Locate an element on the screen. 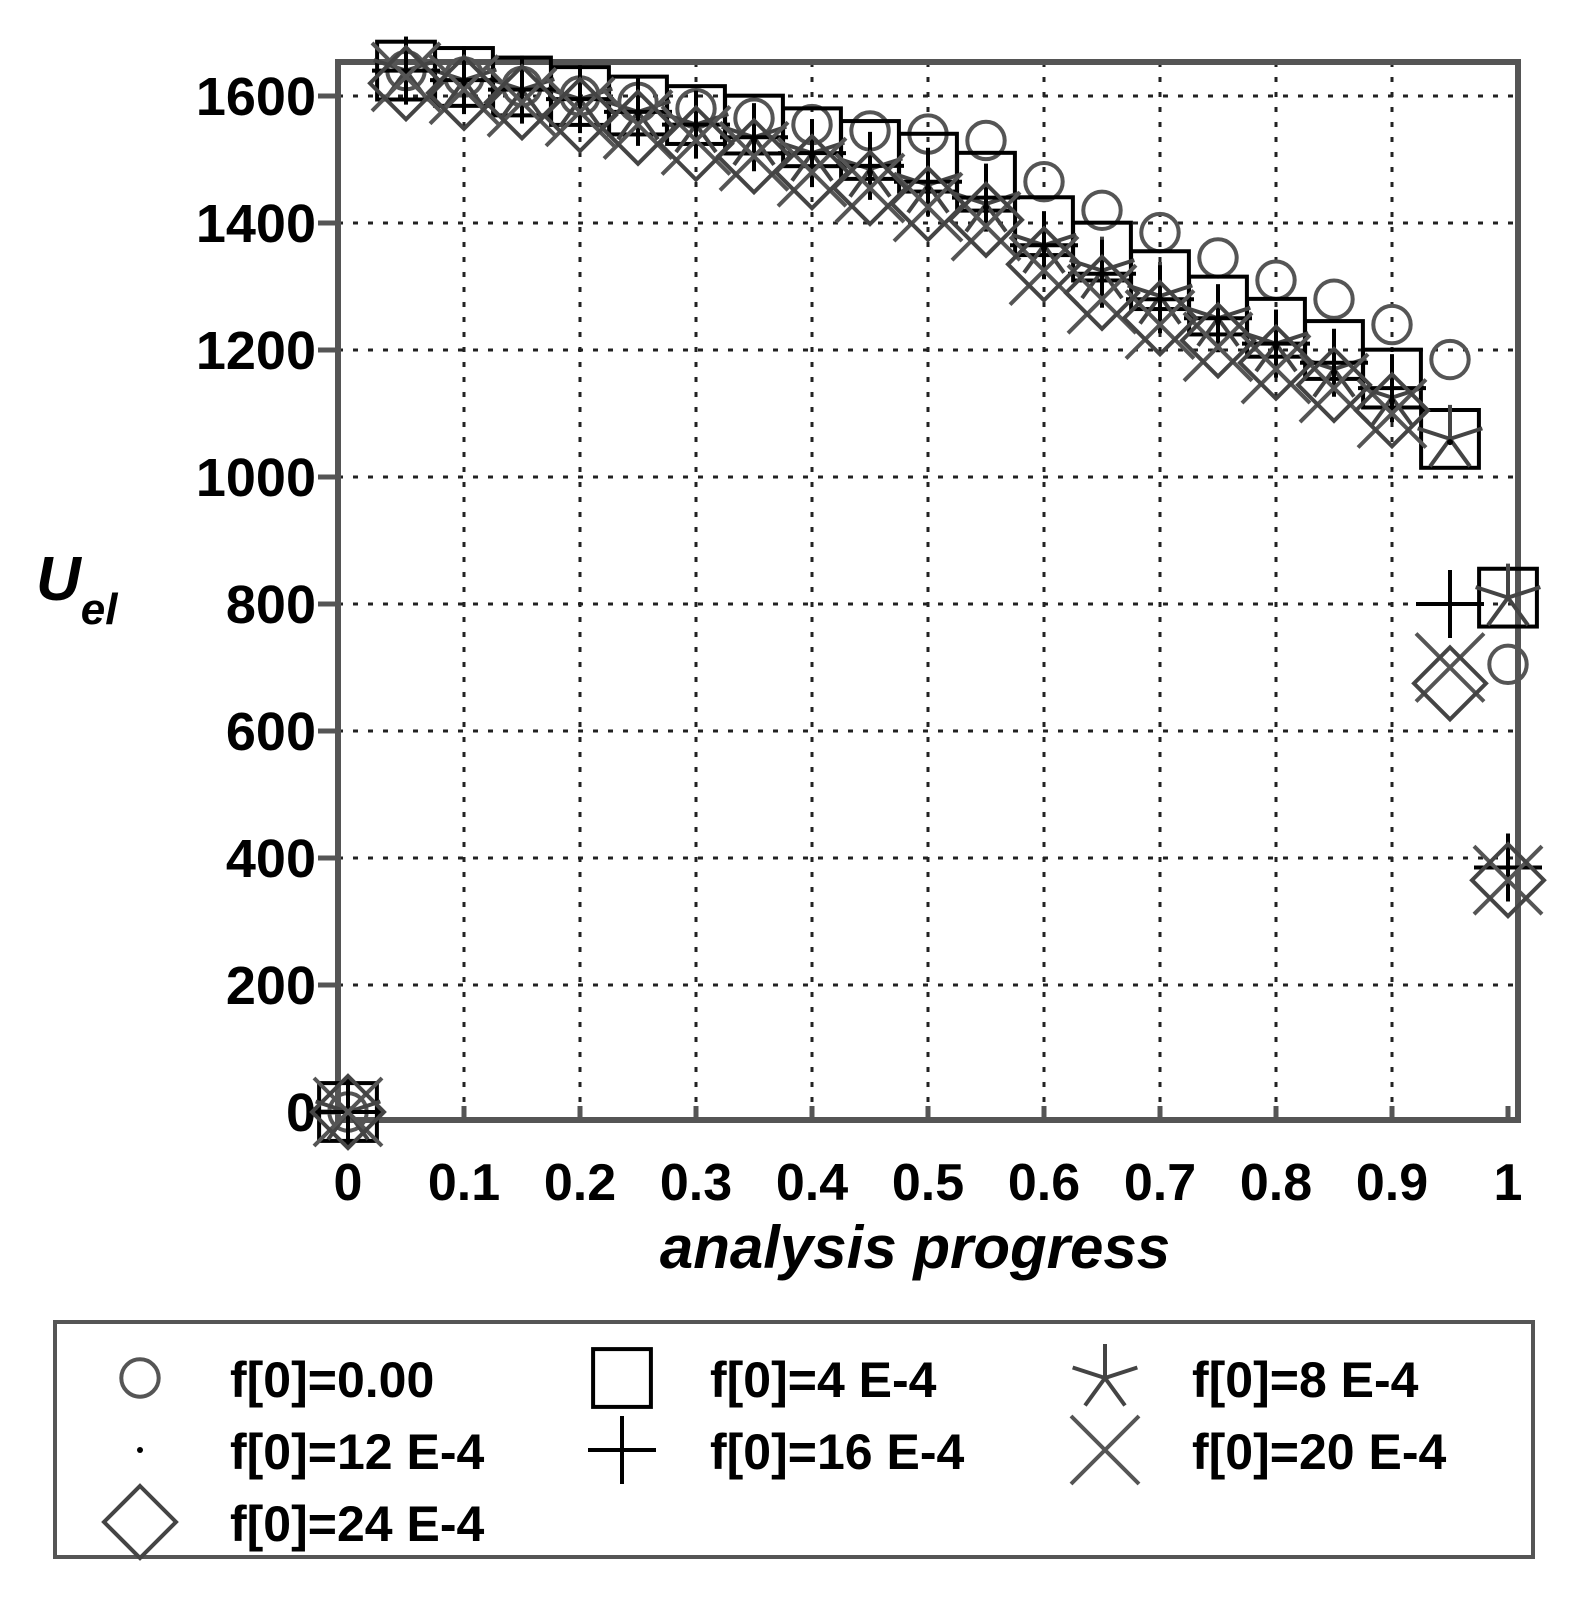 This screenshot has width=1586, height=1599. y-tick-label: 200 is located at coordinates (271, 986).